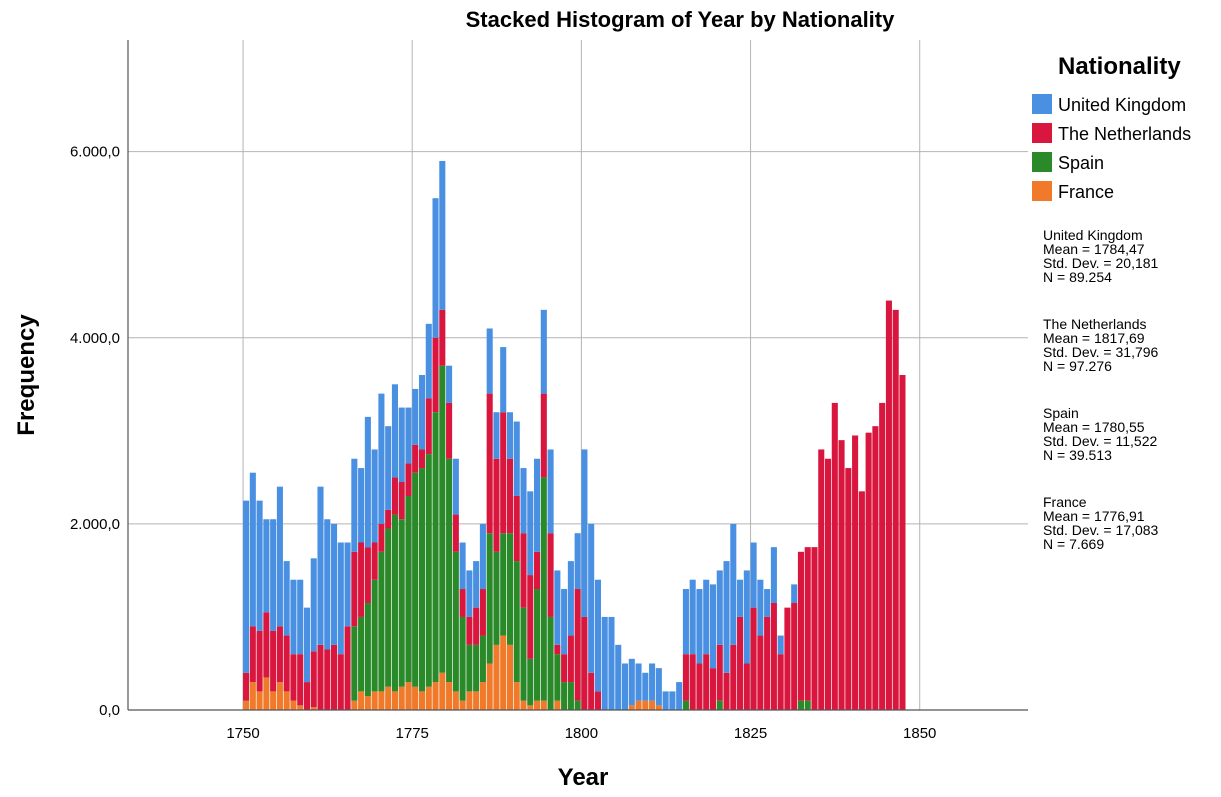 This screenshot has height=797, width=1221. I want to click on stat-line: The Netherlands, so click(1095, 324).